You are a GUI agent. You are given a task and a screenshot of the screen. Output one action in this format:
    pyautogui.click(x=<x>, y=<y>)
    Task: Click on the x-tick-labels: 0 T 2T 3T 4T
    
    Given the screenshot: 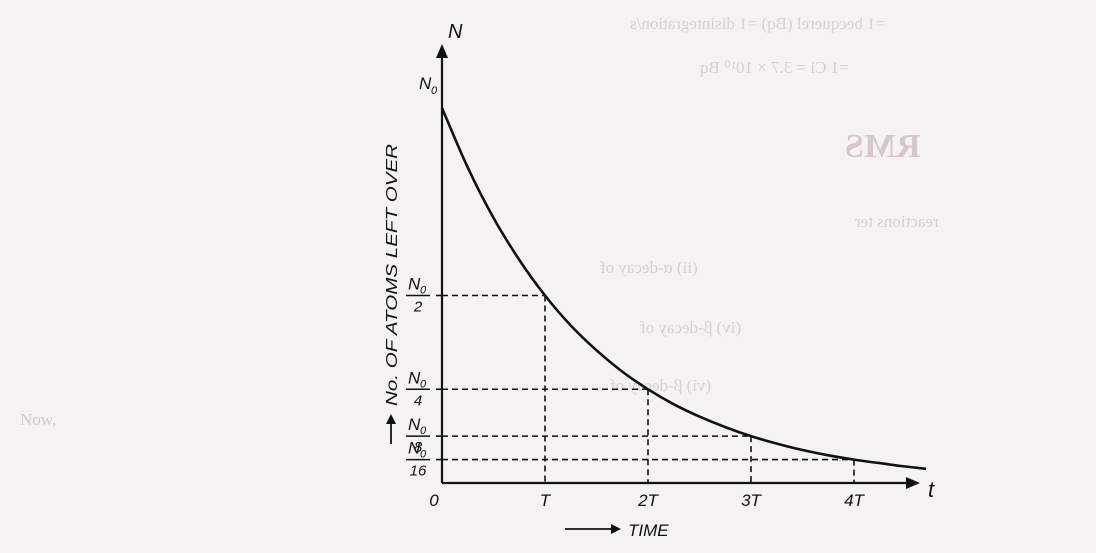 What is the action you would take?
    pyautogui.click(x=647, y=500)
    